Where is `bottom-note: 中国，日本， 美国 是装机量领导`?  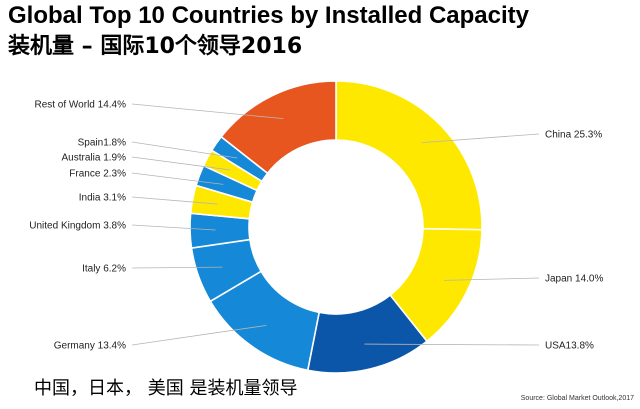
bottom-note: 中国，日本， 美国 是装机量领导 is located at coordinates (166, 388).